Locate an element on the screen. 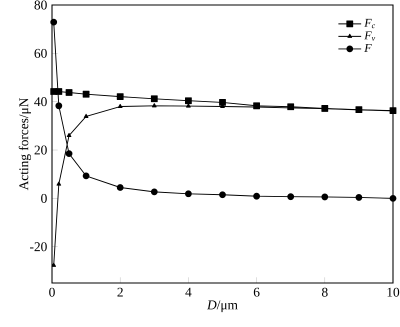 The image size is (400, 327). y-tick-label: 20 is located at coordinates (40, 150).